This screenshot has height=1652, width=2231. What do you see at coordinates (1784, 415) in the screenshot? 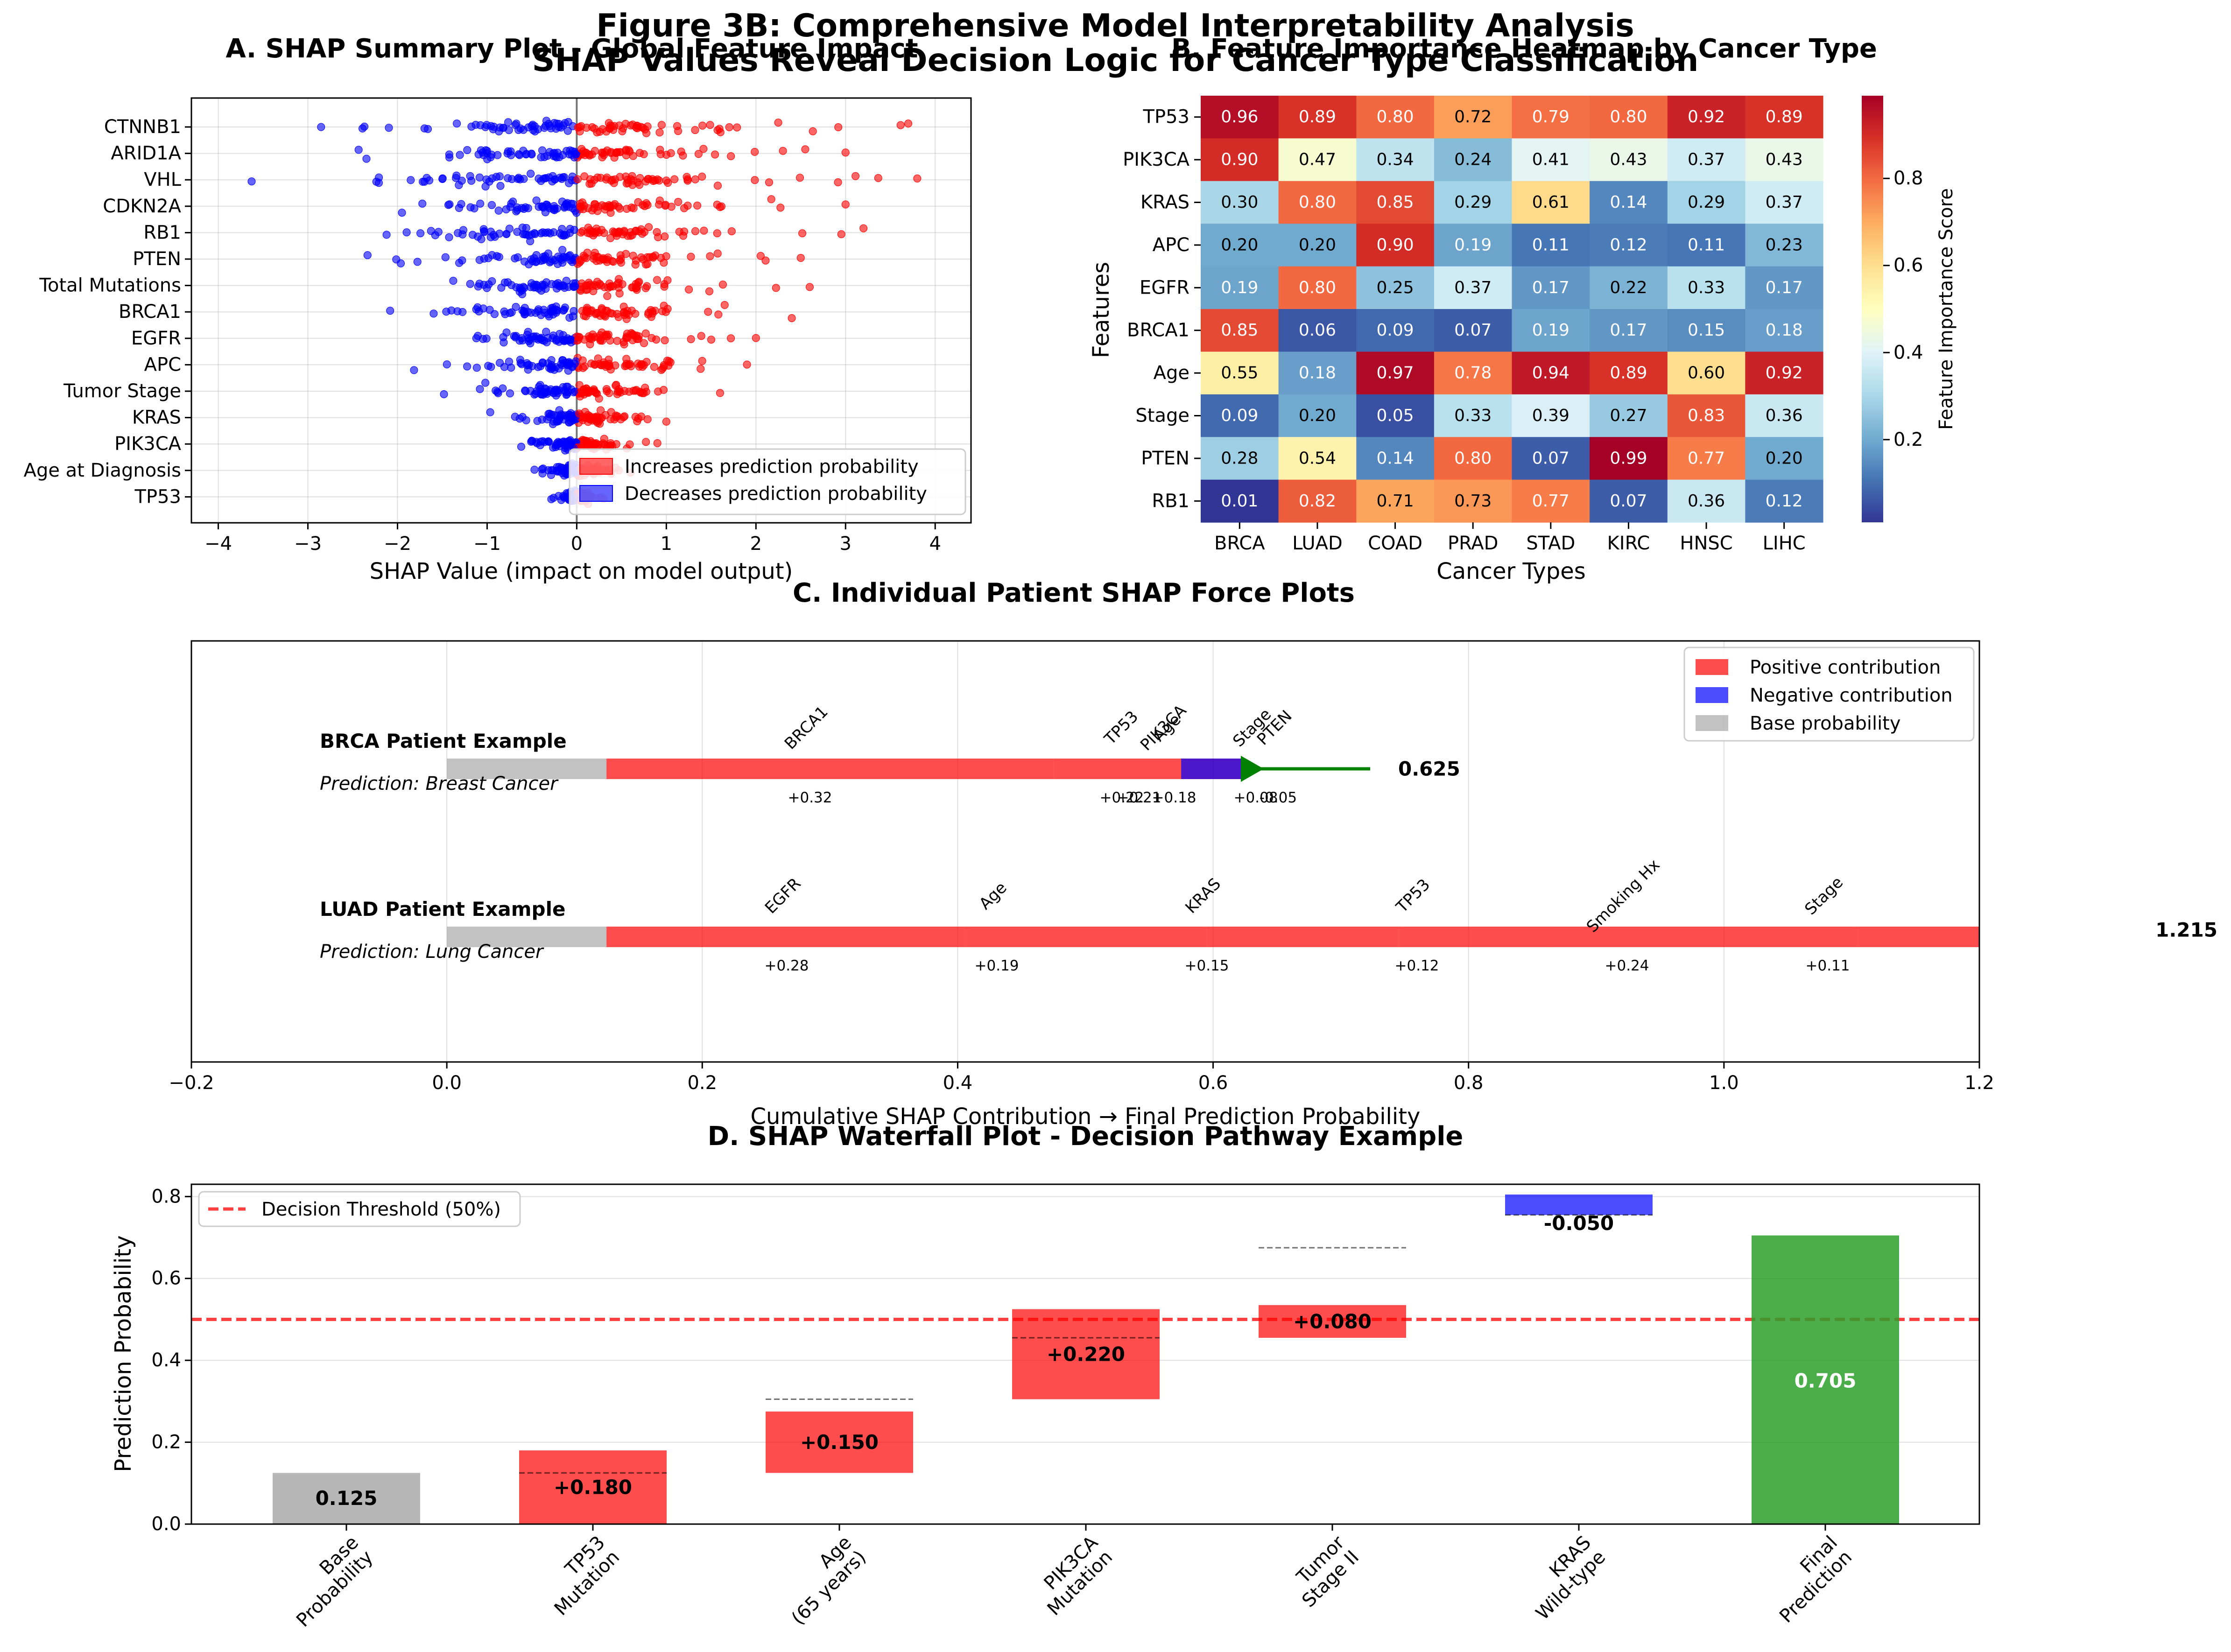
I see `heatmap-value-stage-lihc: 0.36` at bounding box center [1784, 415].